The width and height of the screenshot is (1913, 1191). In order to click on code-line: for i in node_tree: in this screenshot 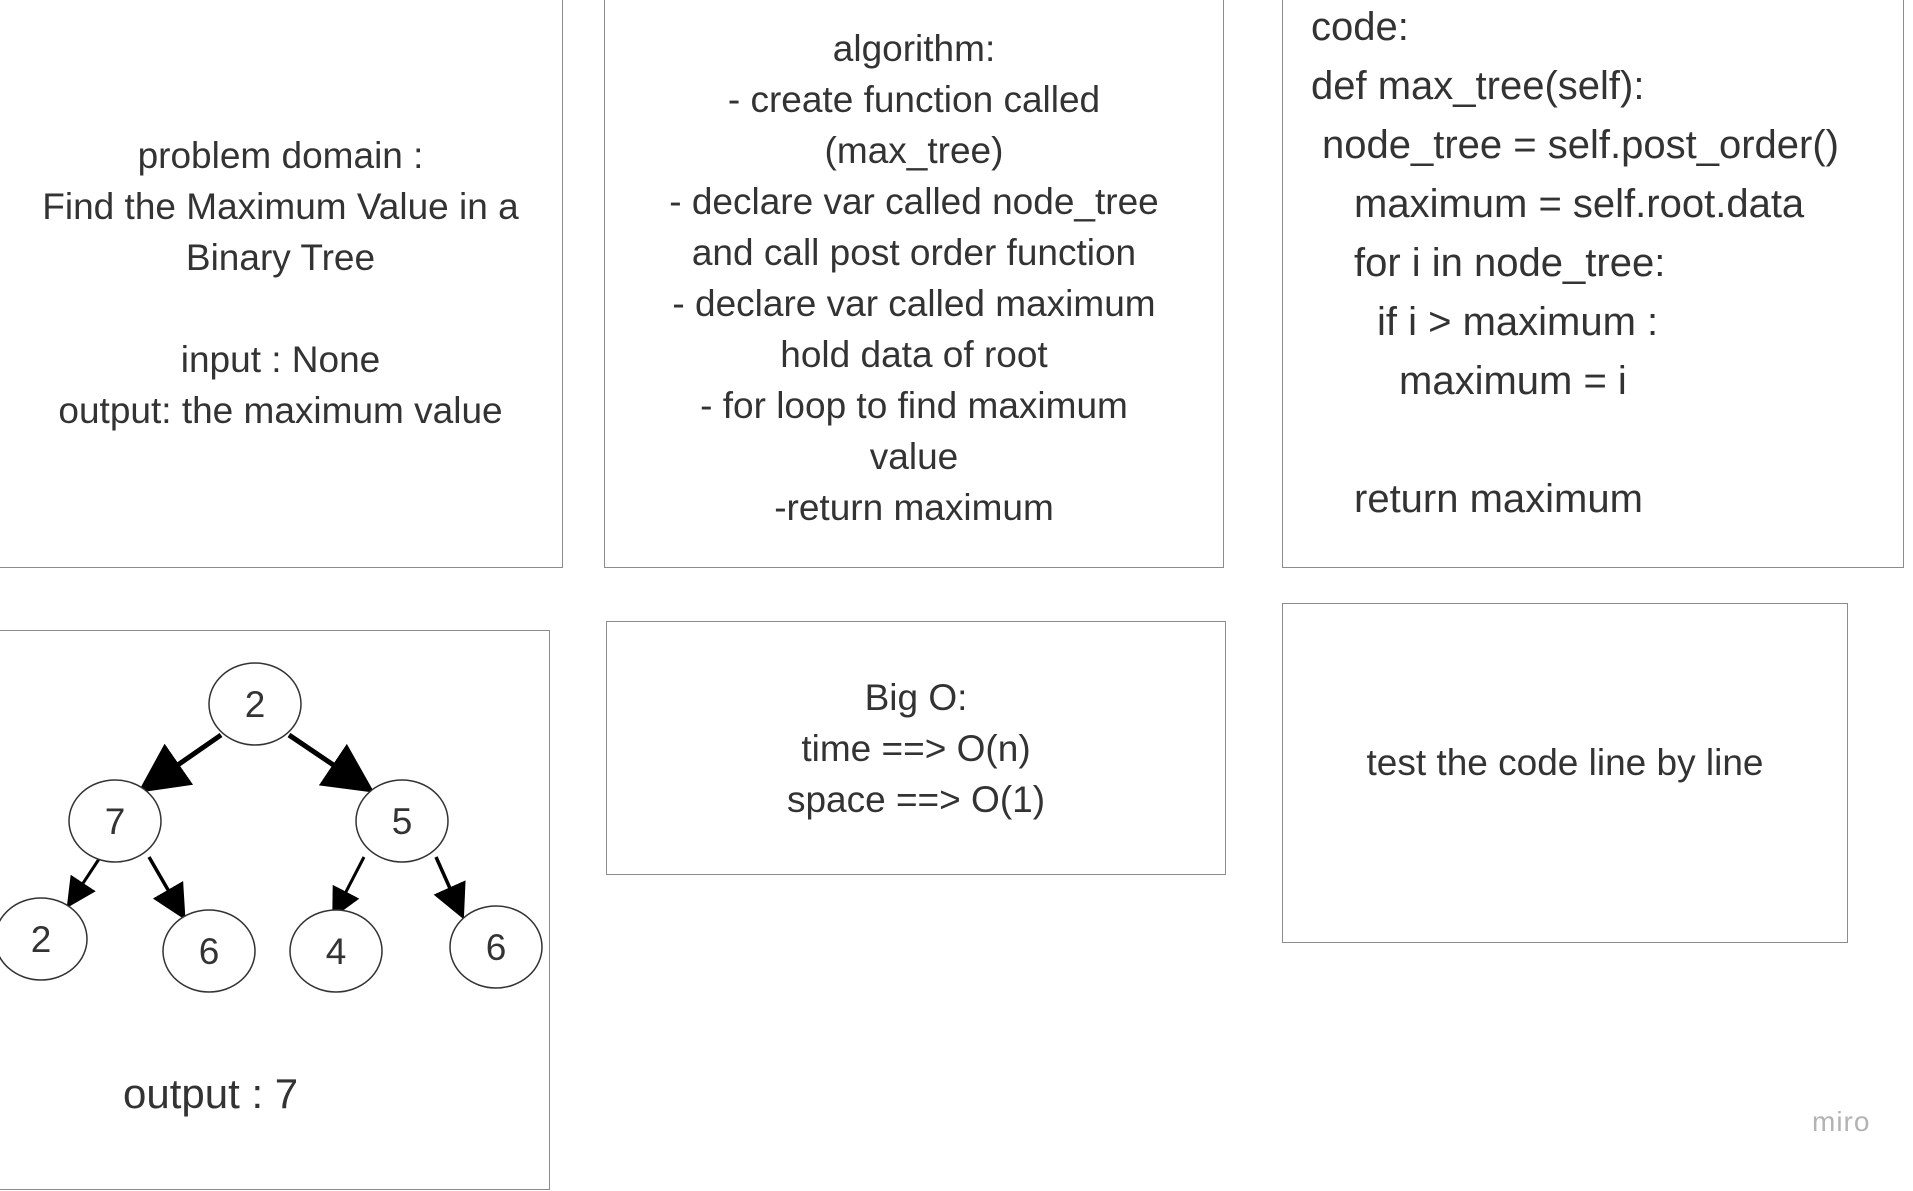, I will do `click(1510, 263)`.